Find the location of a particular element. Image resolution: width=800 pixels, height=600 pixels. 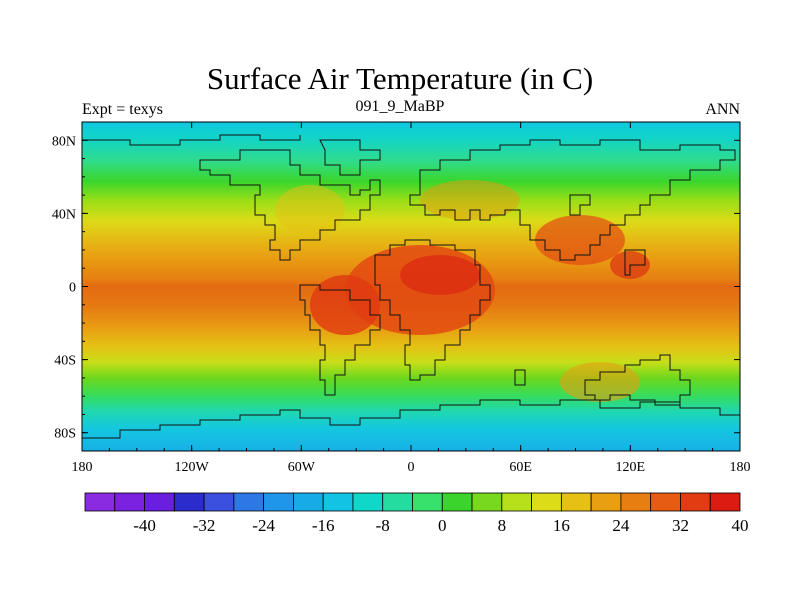

north-america-coastline is located at coordinates (290, 205).